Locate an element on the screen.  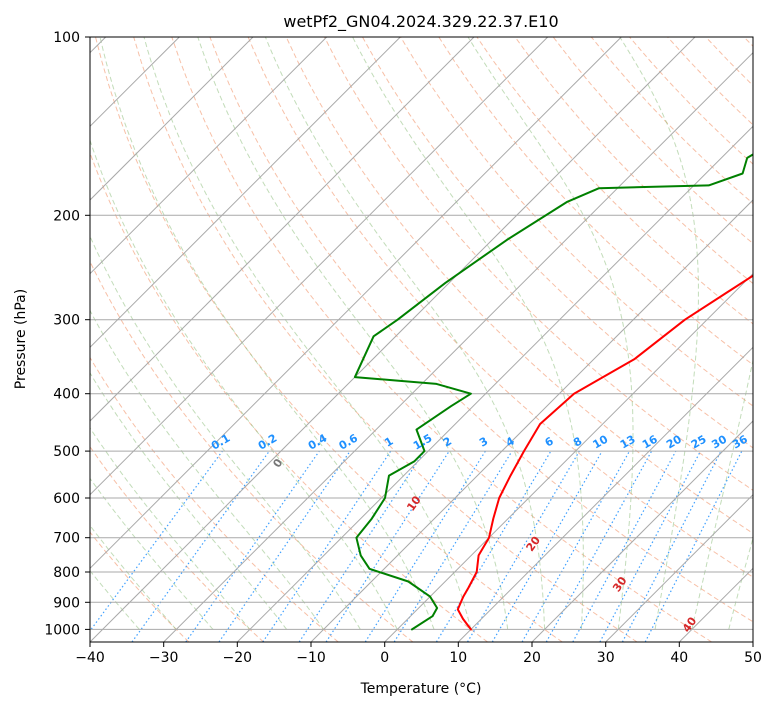
x-tick-label: −40 is located at coordinates (90, 658).